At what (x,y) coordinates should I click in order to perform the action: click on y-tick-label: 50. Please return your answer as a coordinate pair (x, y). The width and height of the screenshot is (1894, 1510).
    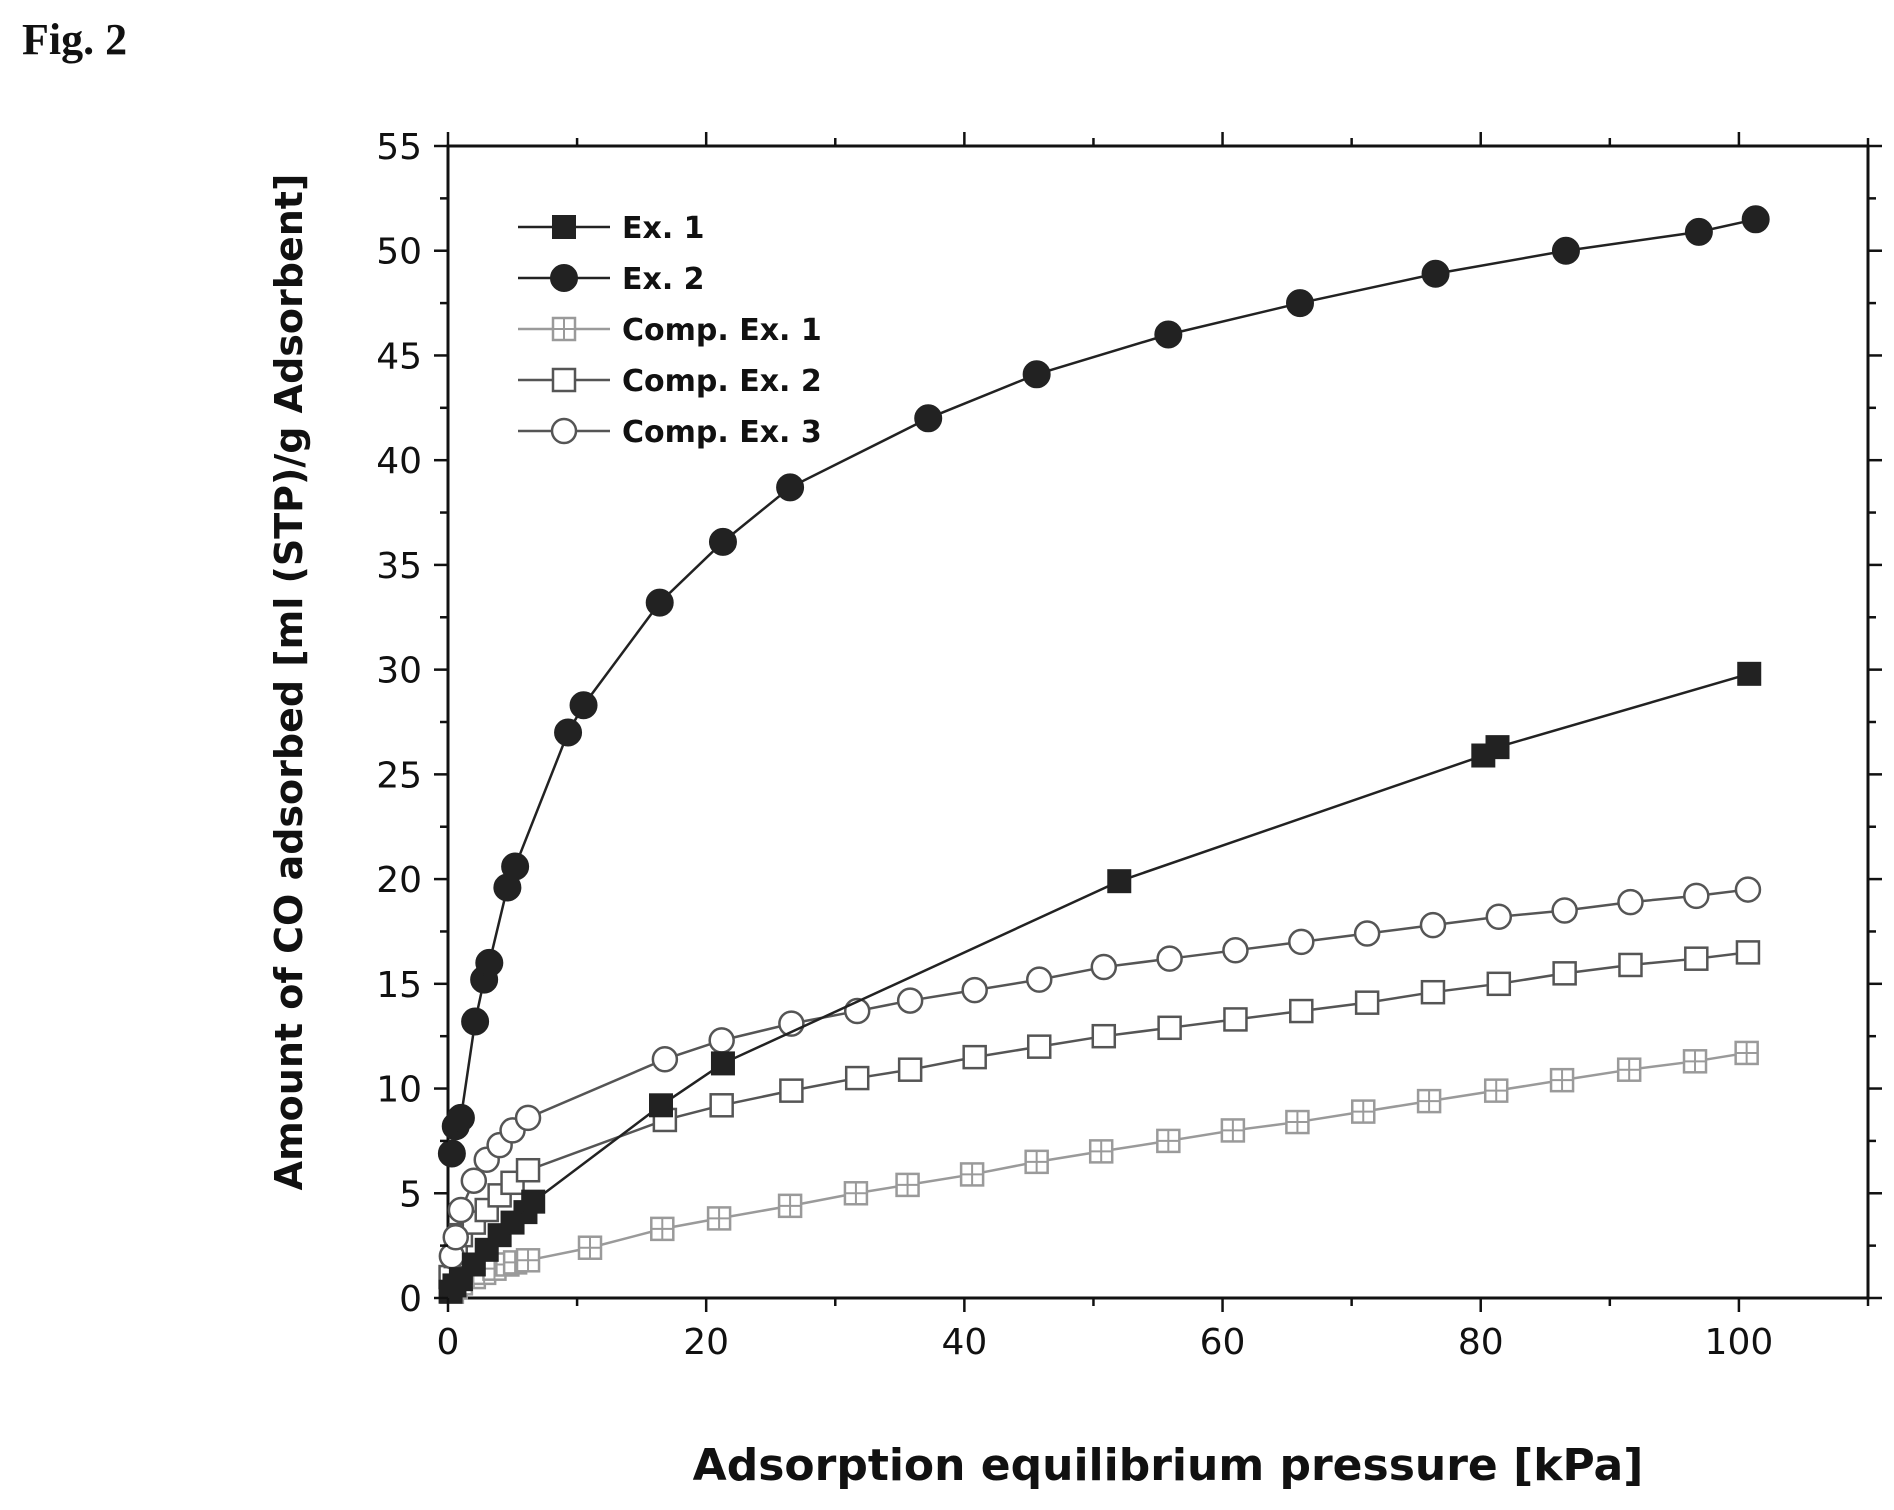
    Looking at the image, I should click on (399, 252).